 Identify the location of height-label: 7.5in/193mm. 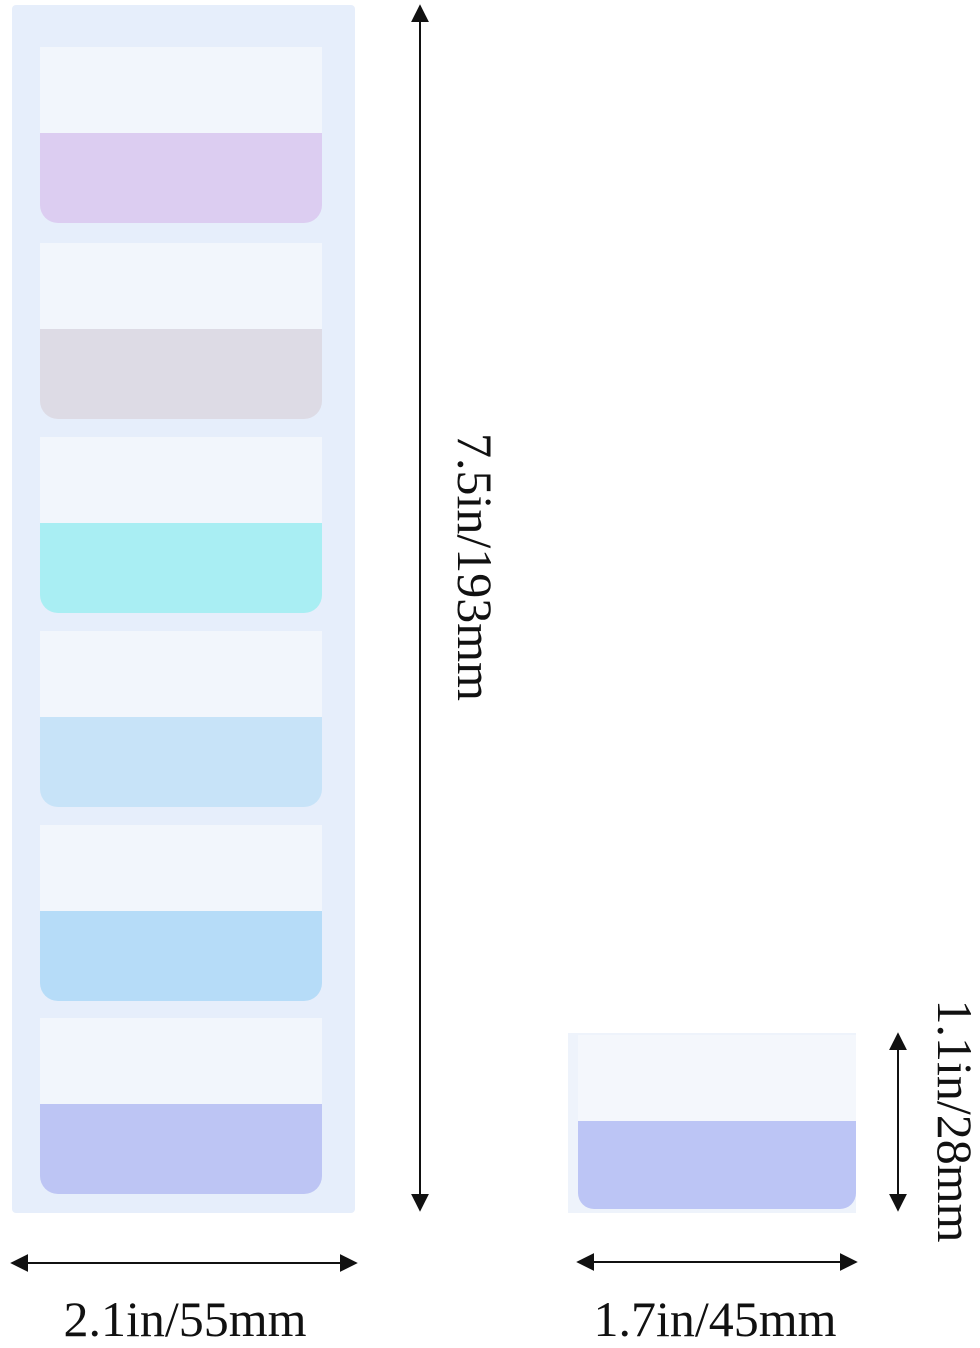
(475, 567).